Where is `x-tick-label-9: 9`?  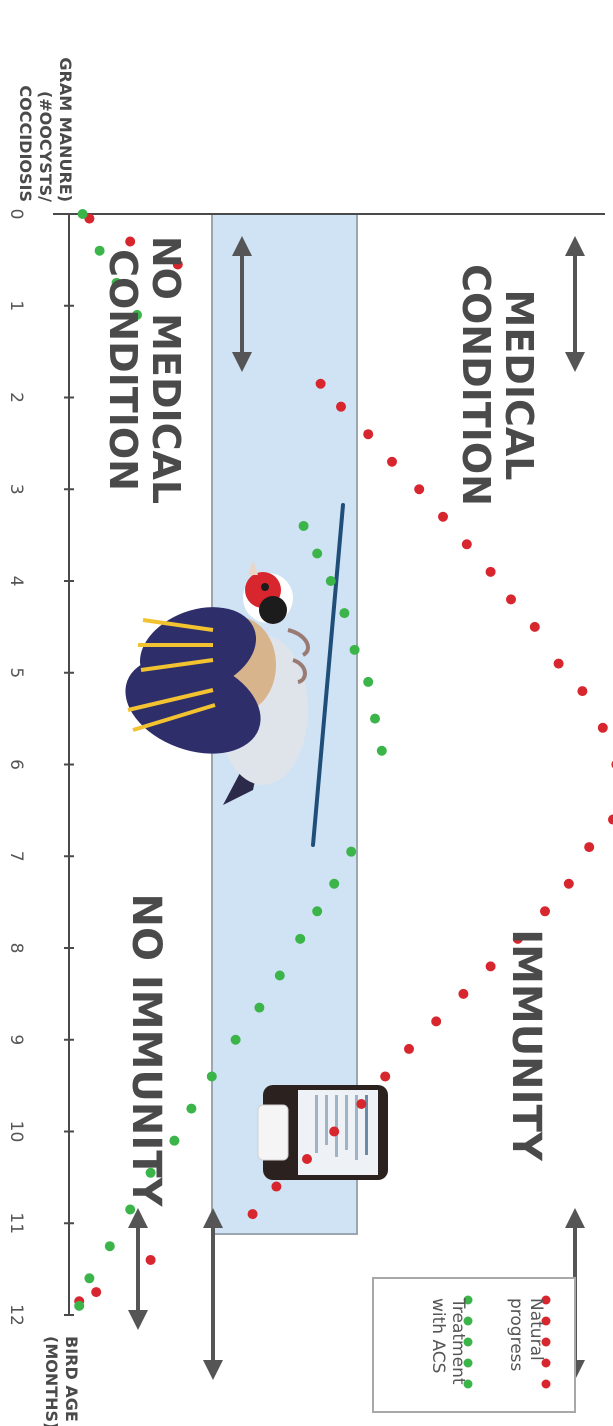 x-tick-label-9: 9 is located at coordinates (16, 1039).